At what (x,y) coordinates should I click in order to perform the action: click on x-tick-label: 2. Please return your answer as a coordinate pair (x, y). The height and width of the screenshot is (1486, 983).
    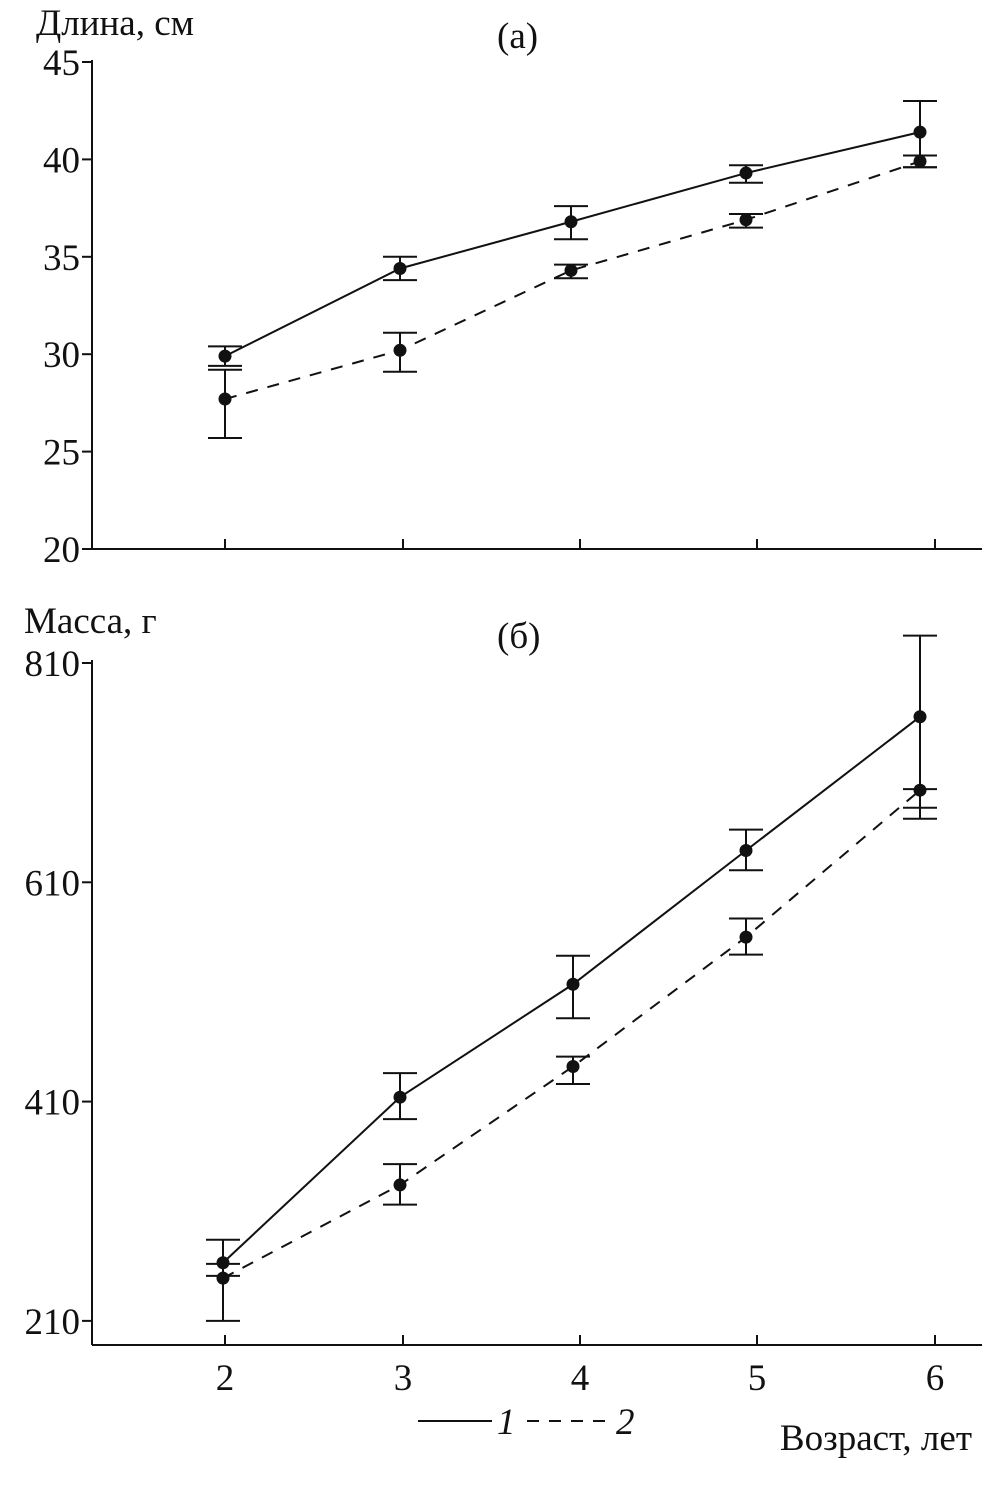
    Looking at the image, I should click on (225, 1378).